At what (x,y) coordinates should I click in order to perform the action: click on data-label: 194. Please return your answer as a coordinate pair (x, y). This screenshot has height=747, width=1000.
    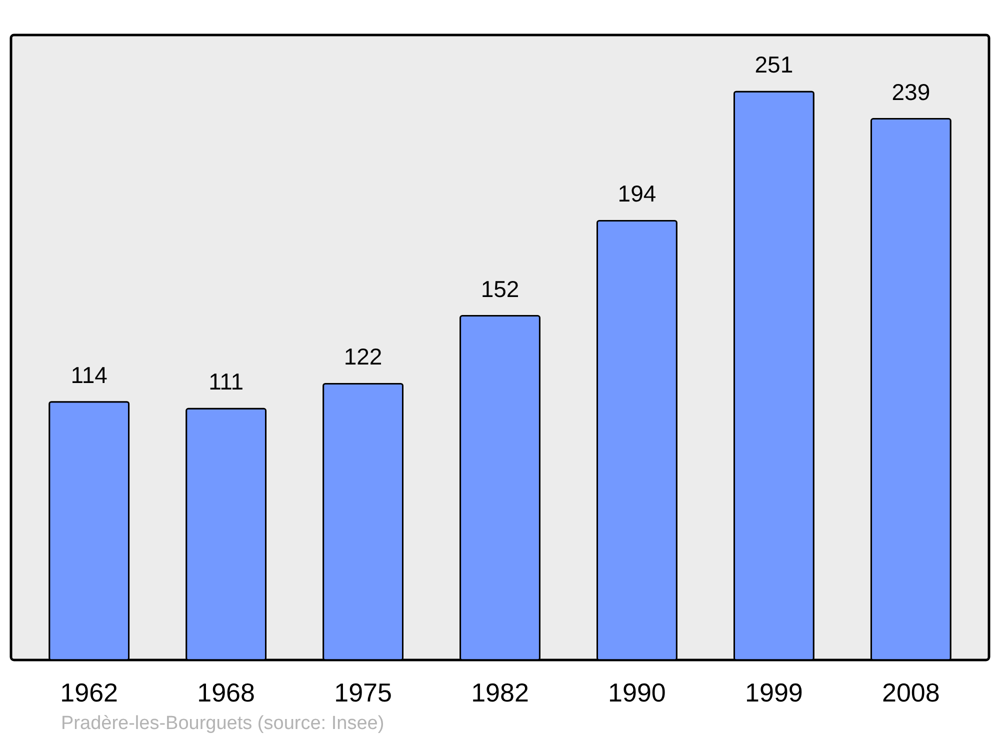
    Looking at the image, I should click on (637, 193).